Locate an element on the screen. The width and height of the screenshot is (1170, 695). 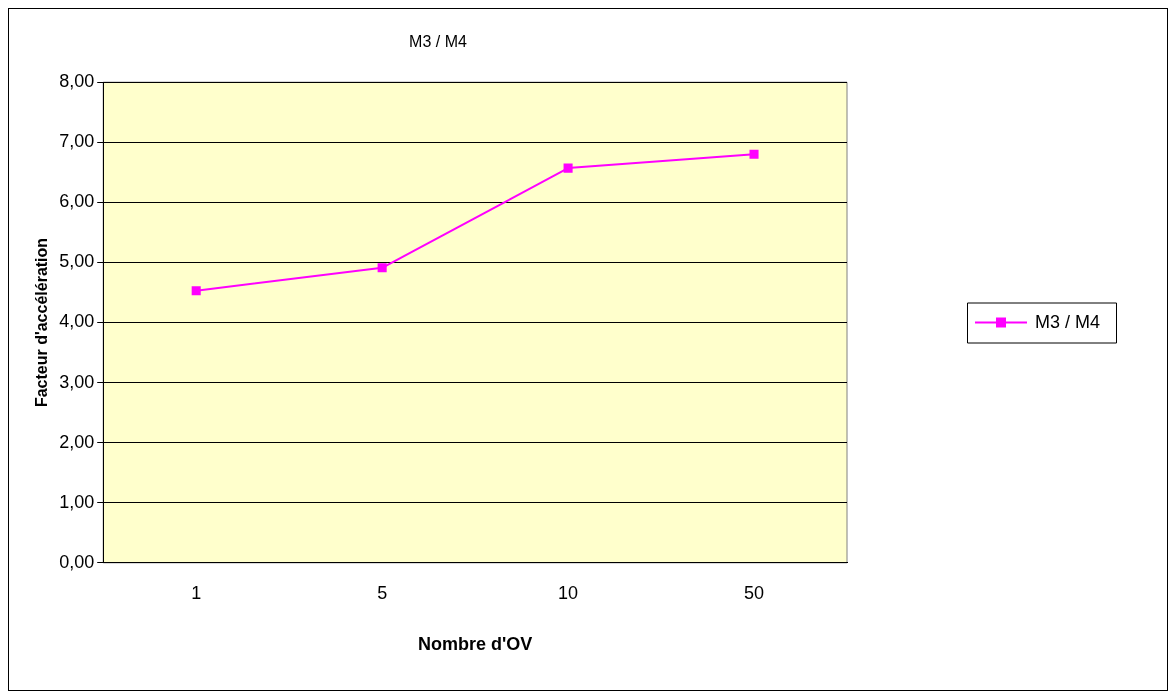
y-tick-label: 4,00 is located at coordinates (77, 321).